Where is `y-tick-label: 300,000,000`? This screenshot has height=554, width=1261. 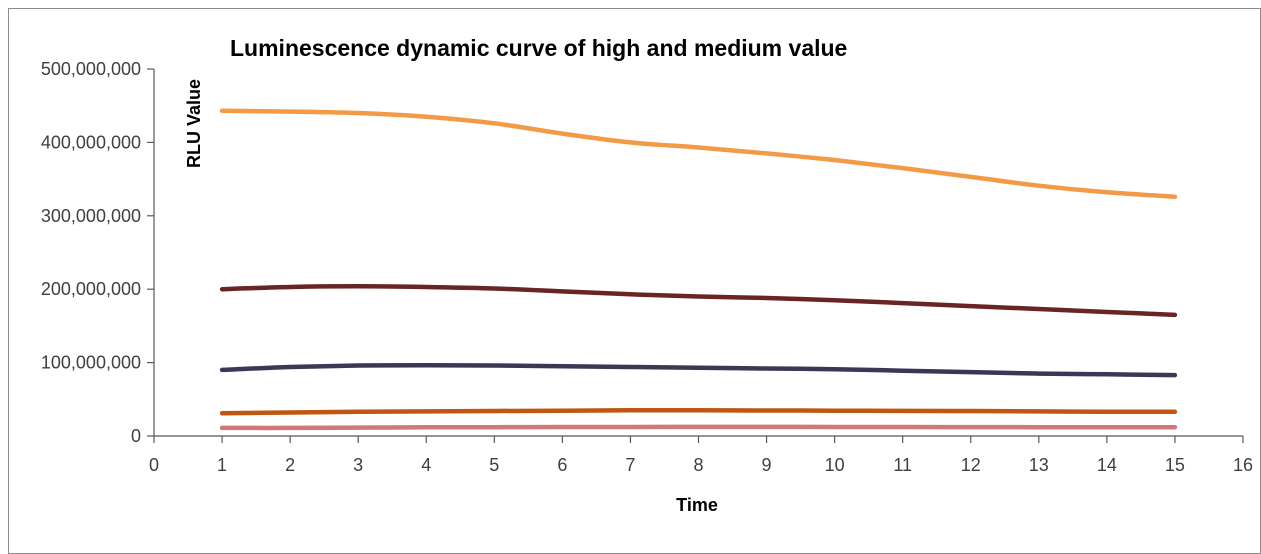 y-tick-label: 300,000,000 is located at coordinates (91, 216).